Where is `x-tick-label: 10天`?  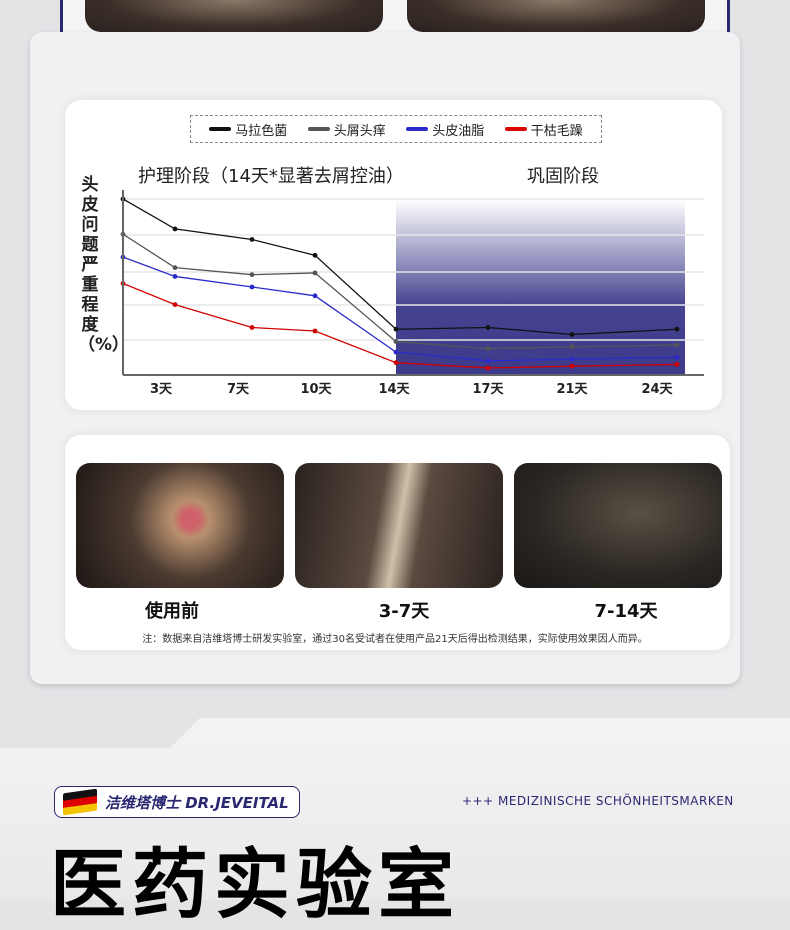
x-tick-label: 10天 is located at coordinates (316, 389).